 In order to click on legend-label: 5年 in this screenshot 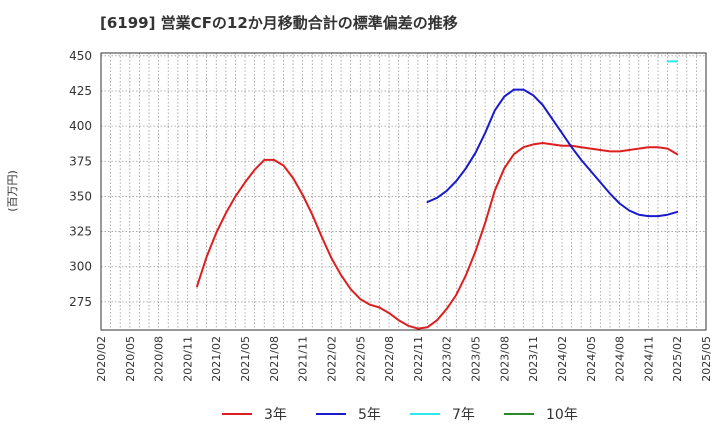, I will do `click(369, 415)`.